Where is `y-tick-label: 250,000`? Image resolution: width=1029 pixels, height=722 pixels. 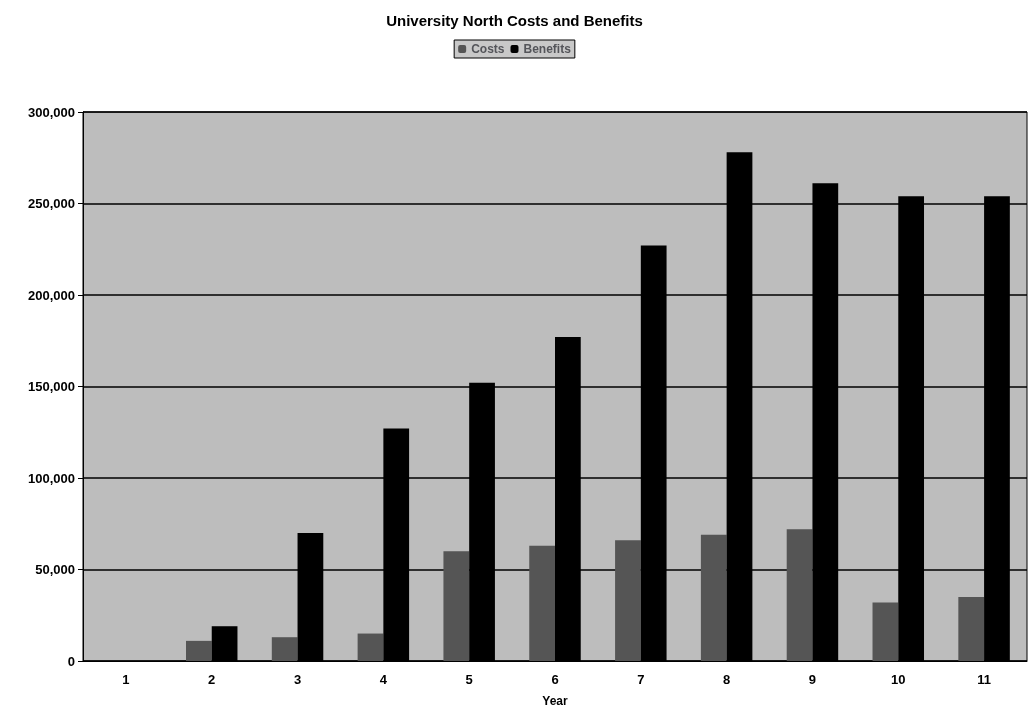 y-tick-label: 250,000 is located at coordinates (51, 203).